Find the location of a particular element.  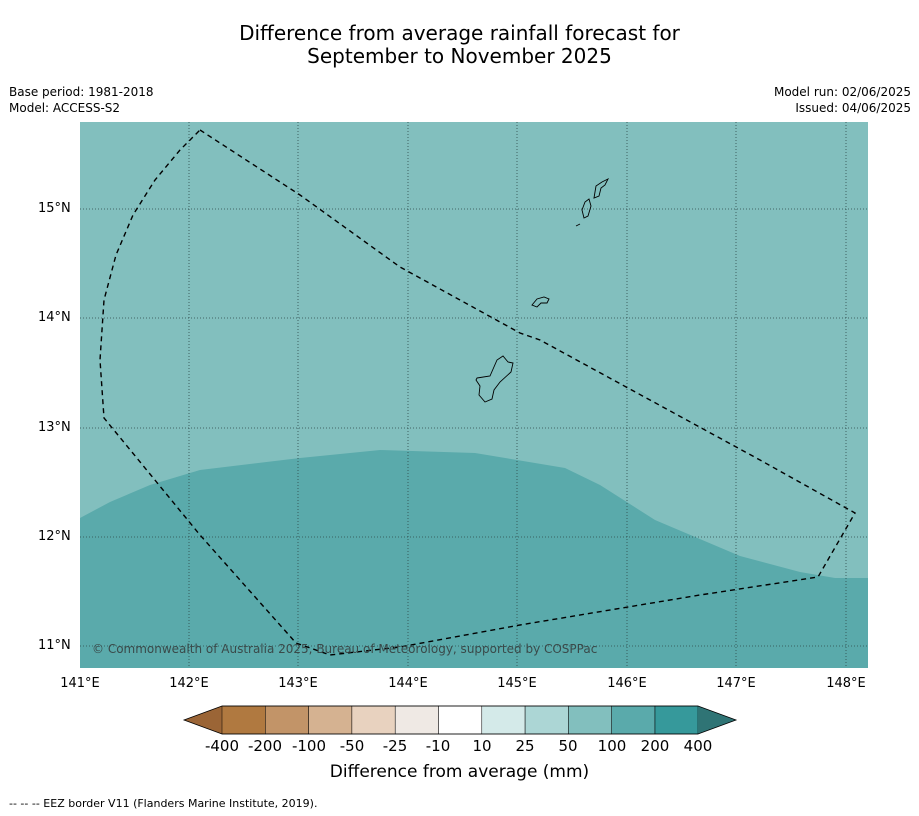

lat-label-15n: 15°N is located at coordinates (54, 208).